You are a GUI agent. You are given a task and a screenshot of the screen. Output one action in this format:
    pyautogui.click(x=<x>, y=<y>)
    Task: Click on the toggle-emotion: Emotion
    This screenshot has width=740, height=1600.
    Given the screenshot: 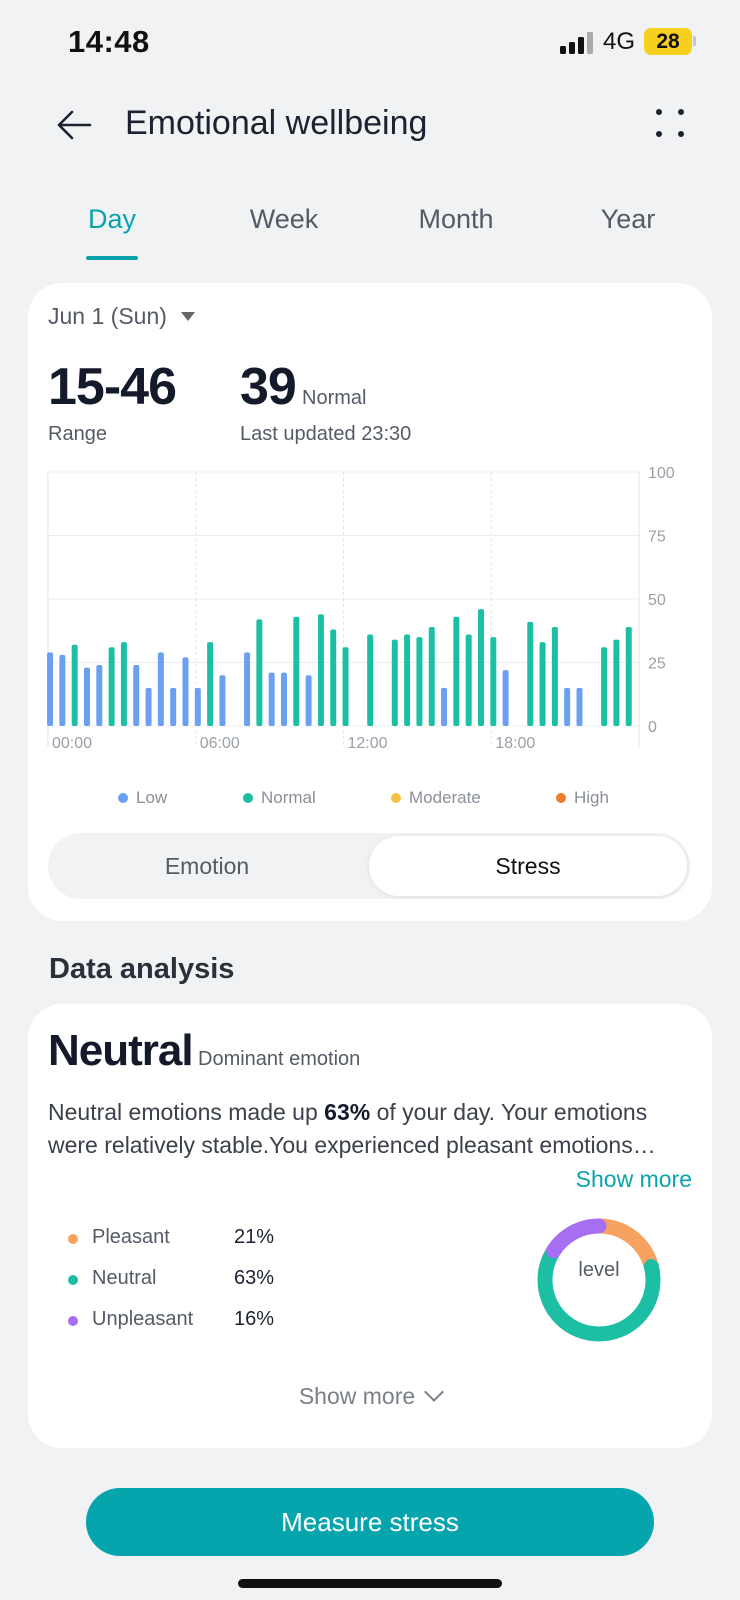 What is the action you would take?
    pyautogui.click(x=207, y=866)
    